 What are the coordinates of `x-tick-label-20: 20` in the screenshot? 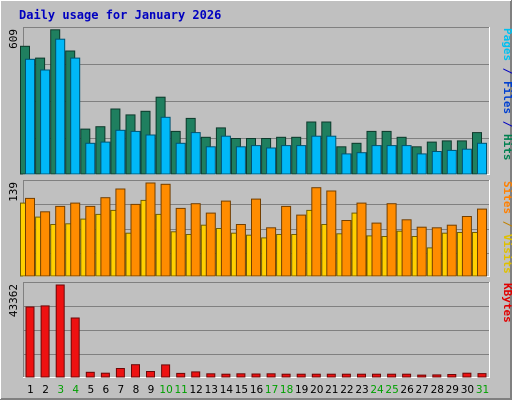 It's located at (316, 390).